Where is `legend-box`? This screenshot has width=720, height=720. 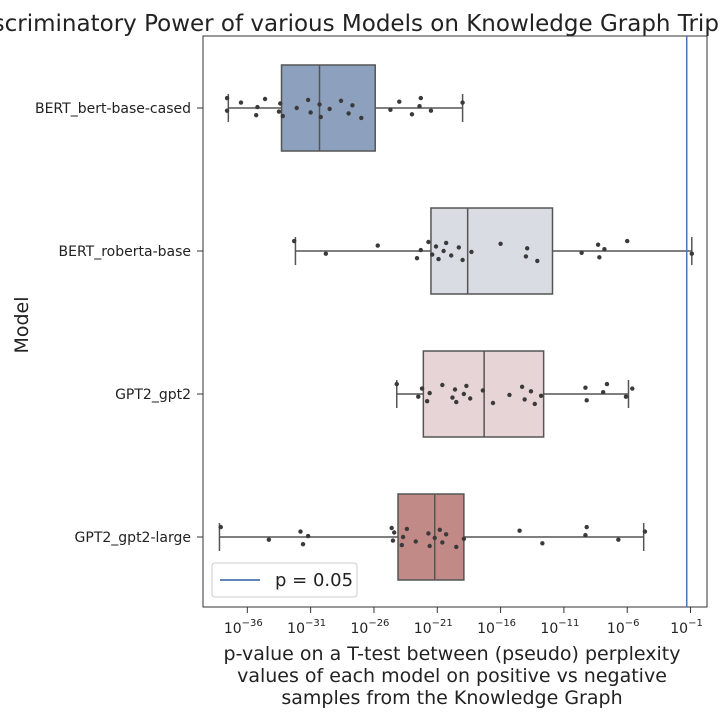 legend-box is located at coordinates (284, 580).